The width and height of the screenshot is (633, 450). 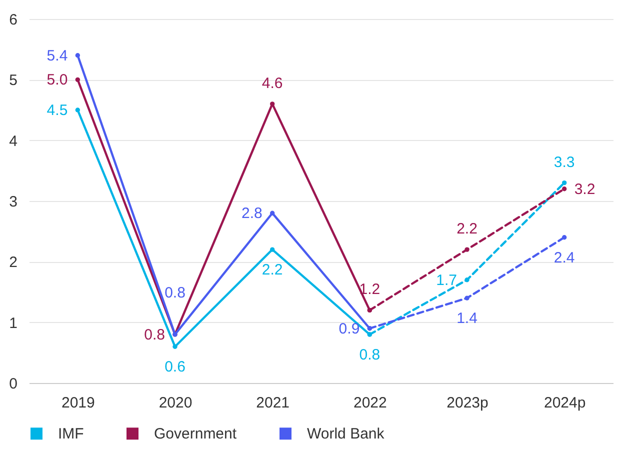 What do you see at coordinates (467, 319) in the screenshot?
I see `data-label: 1.4` at bounding box center [467, 319].